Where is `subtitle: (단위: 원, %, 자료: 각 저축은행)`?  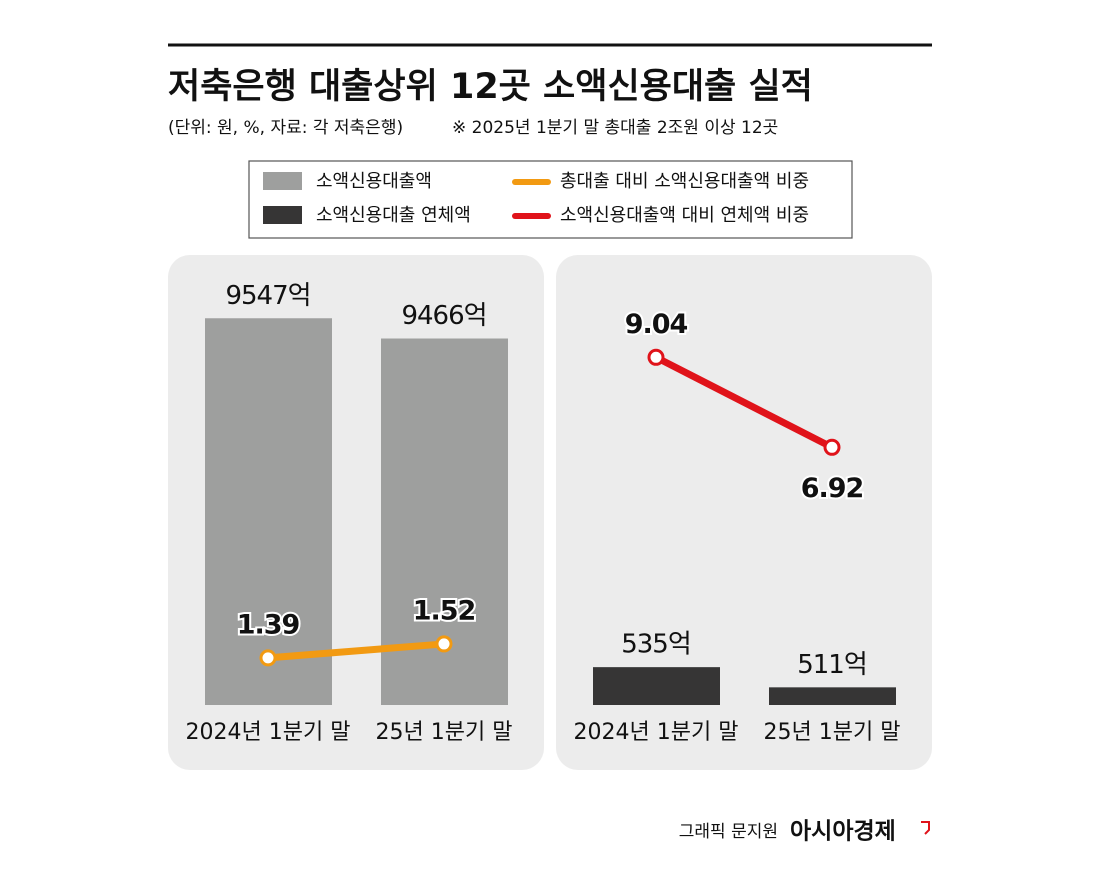 subtitle: (단위: 원, %, 자료: 각 저축은행) is located at coordinates (285, 128).